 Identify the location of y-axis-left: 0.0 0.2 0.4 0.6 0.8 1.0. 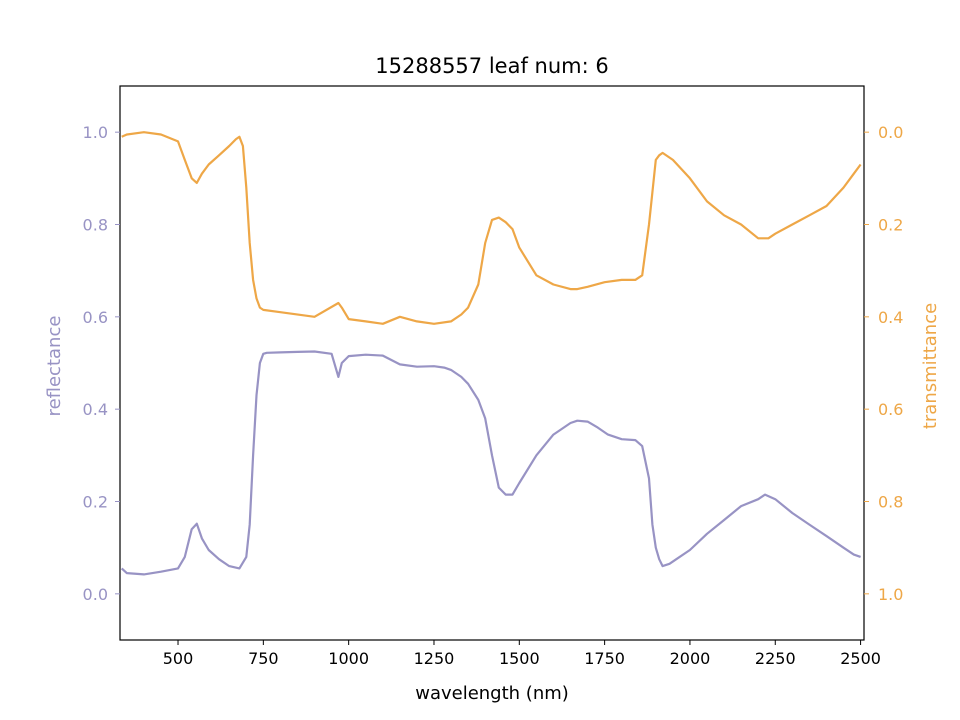
(101, 363).